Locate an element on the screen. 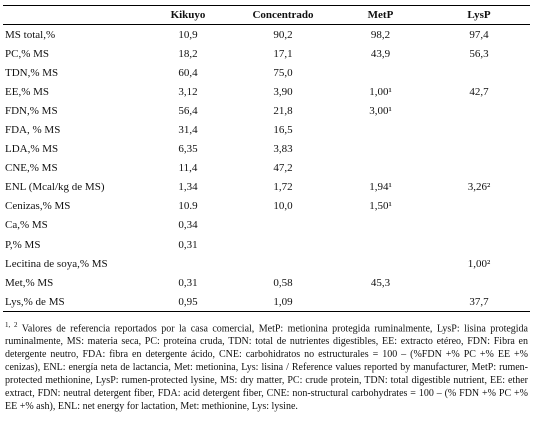 This screenshot has width=533, height=433. table-row: FDN,% MS 56,4 21,8 3,00¹ is located at coordinates (266, 110).